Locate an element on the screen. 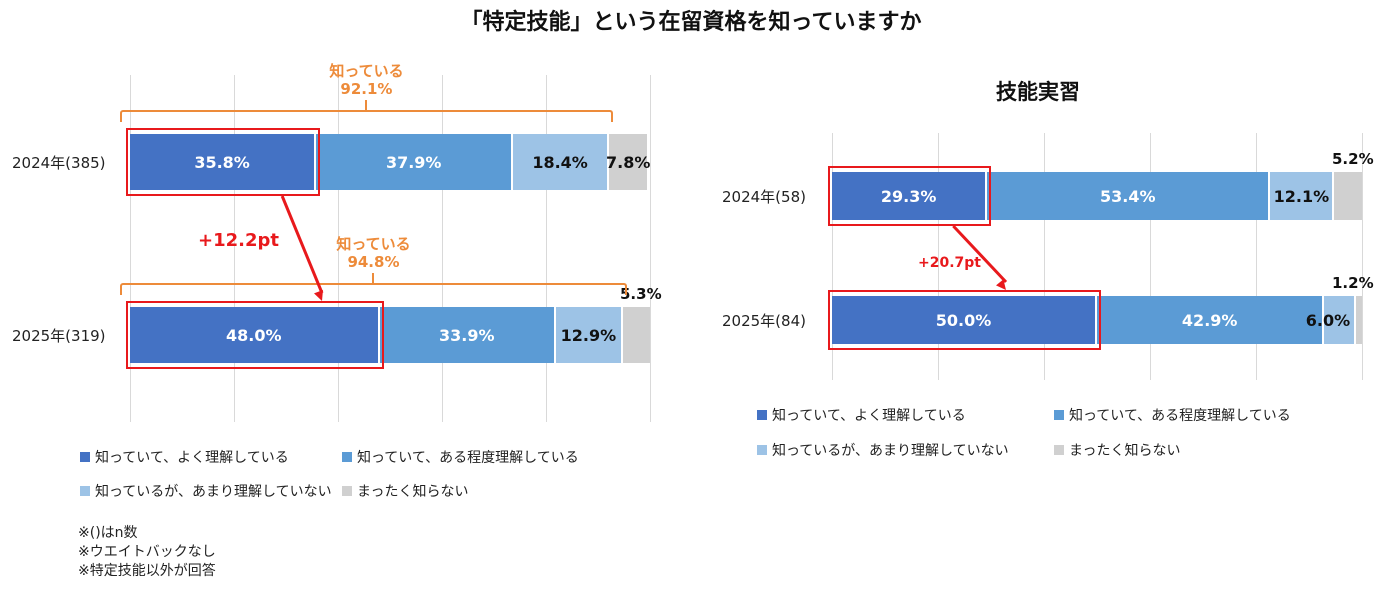  bar-segment: 37.9% is located at coordinates (415, 162).